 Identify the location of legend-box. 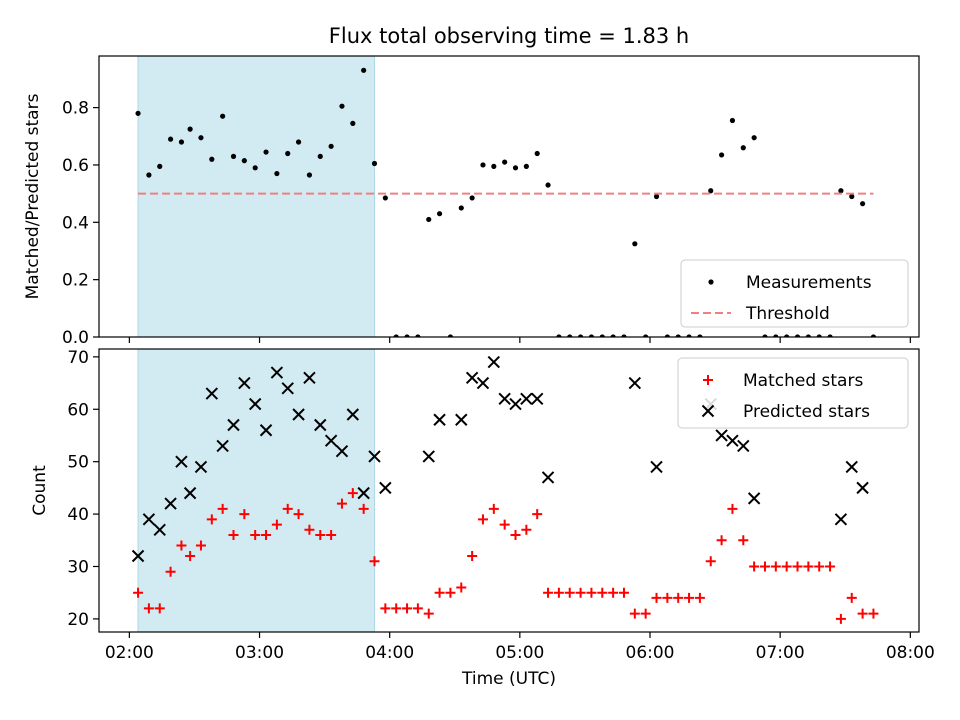
(794, 293).